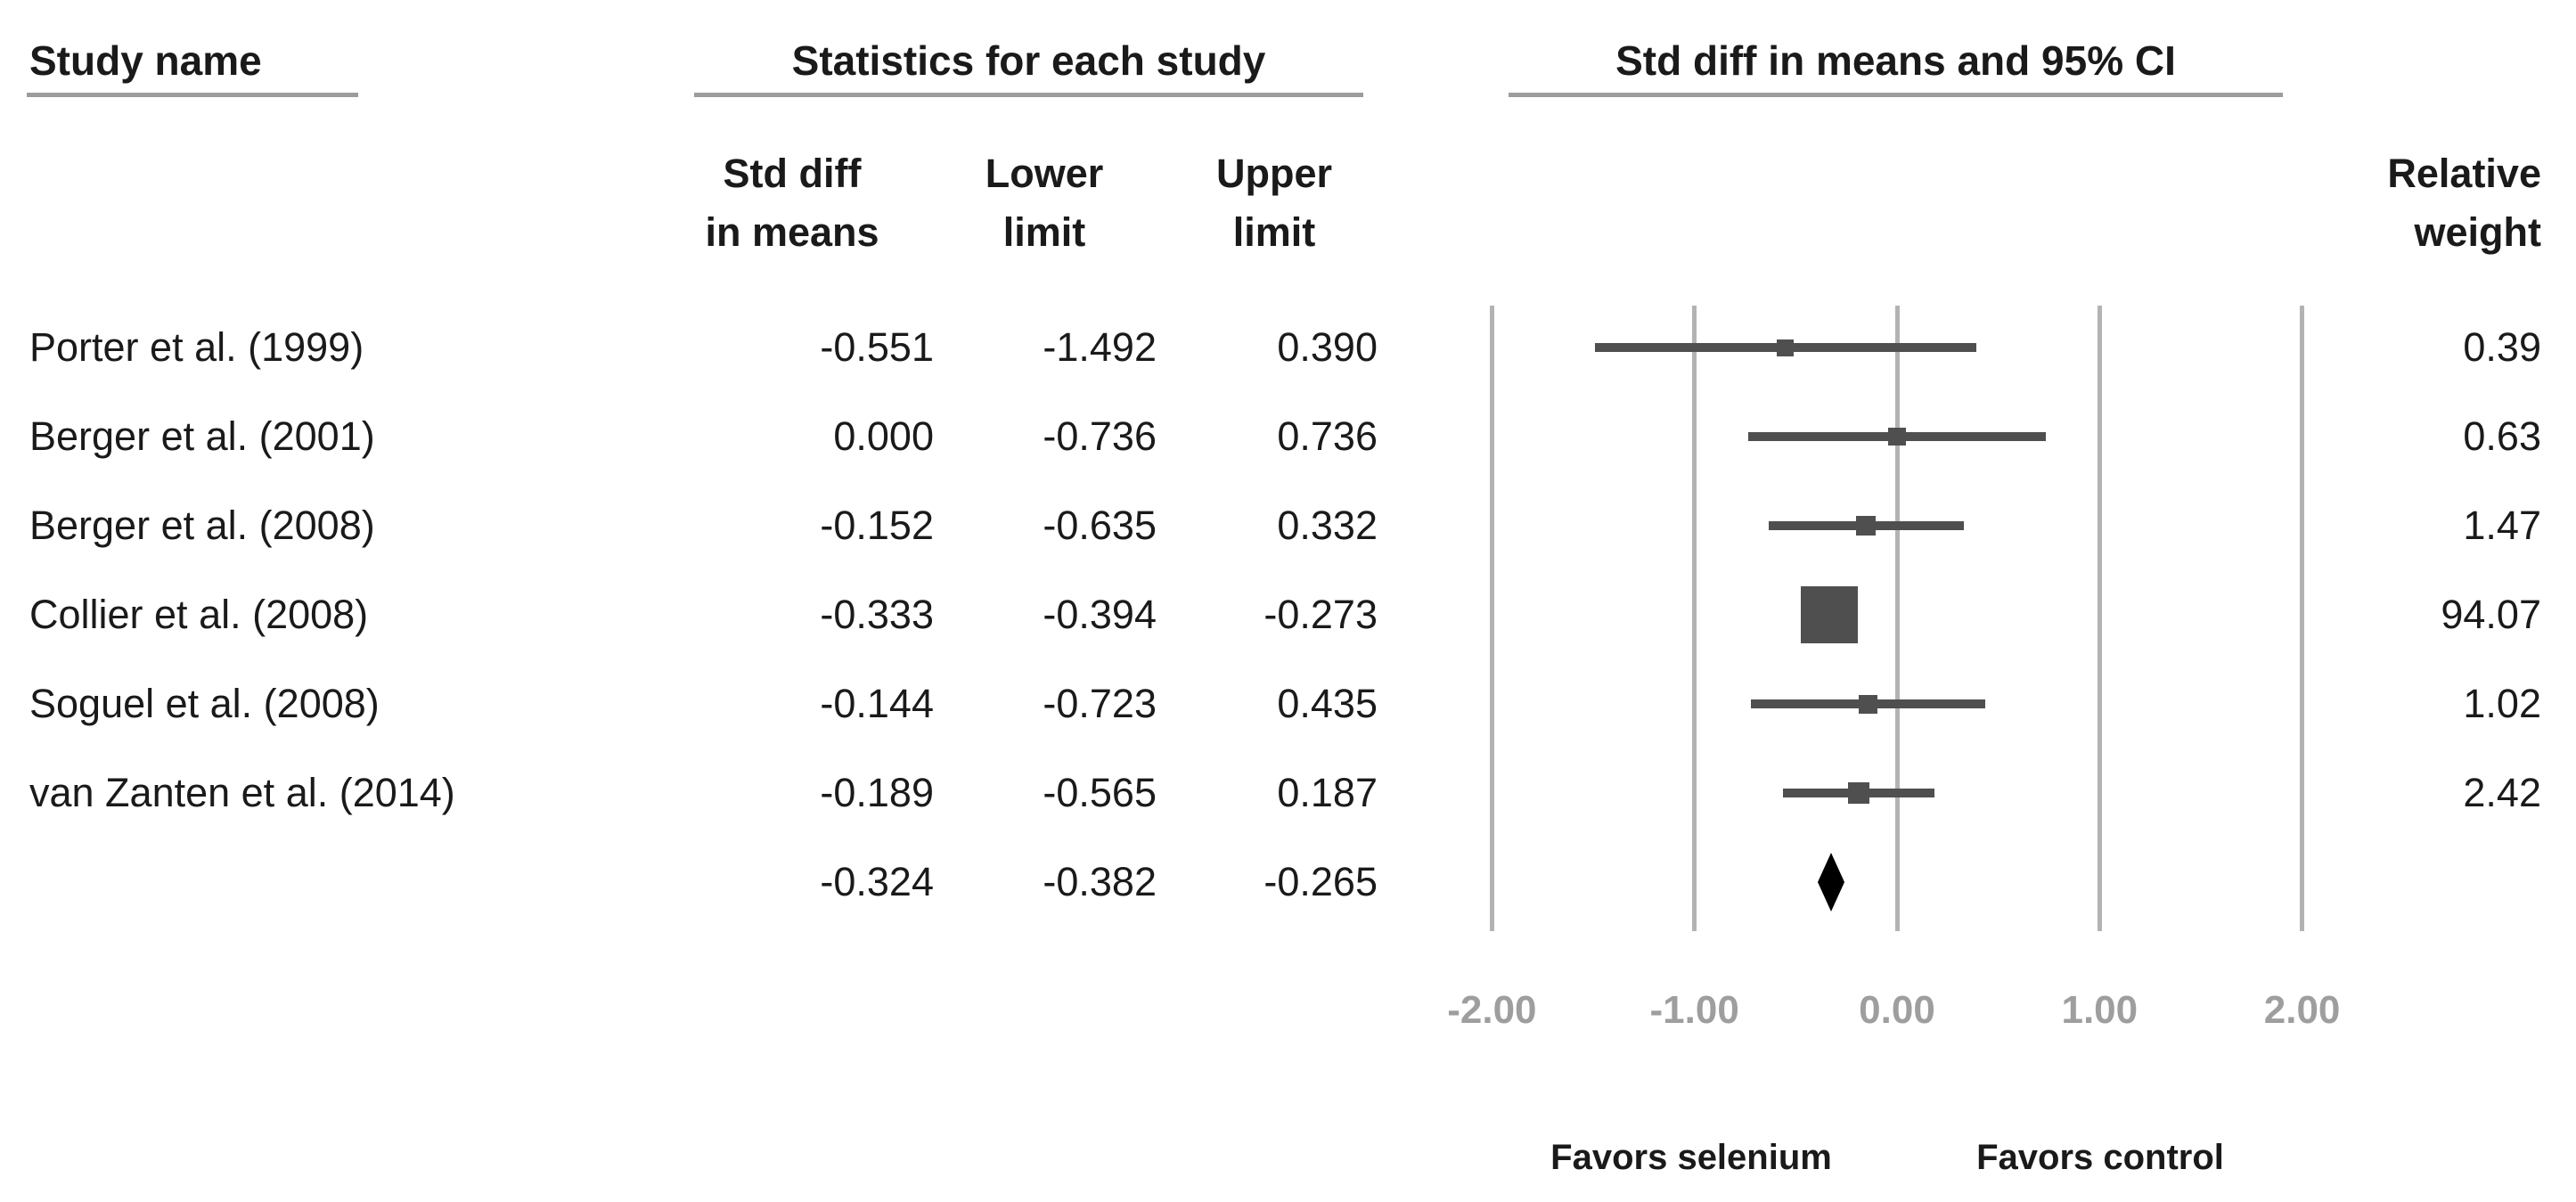  I want to click on std-diff-value: -0.189, so click(877, 792).